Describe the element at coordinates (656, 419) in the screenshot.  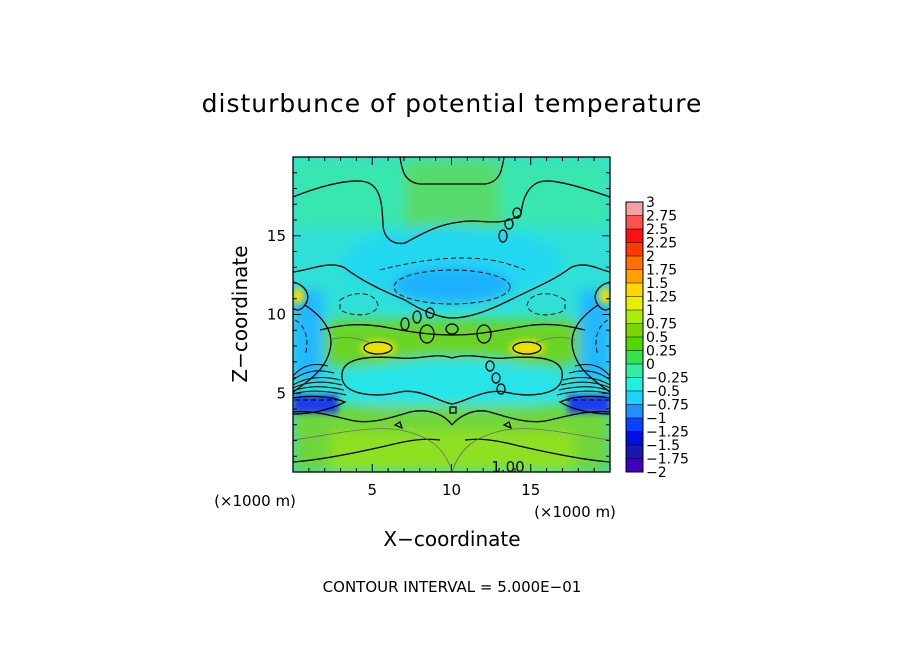
I see `colorbar-label: −1` at that location.